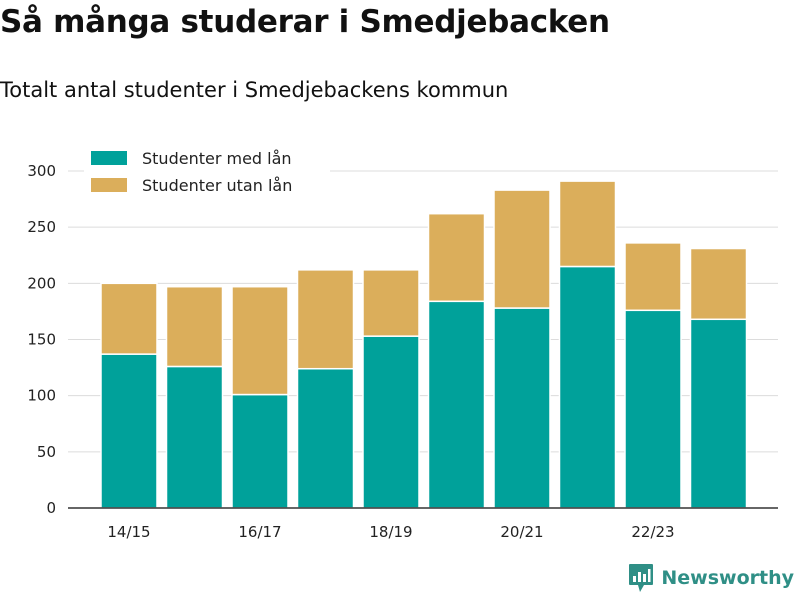 Image resolution: width=800 pixels, height=600 pixels. Describe the element at coordinates (41, 340) in the screenshot. I see `y-tick-label: 150` at that location.